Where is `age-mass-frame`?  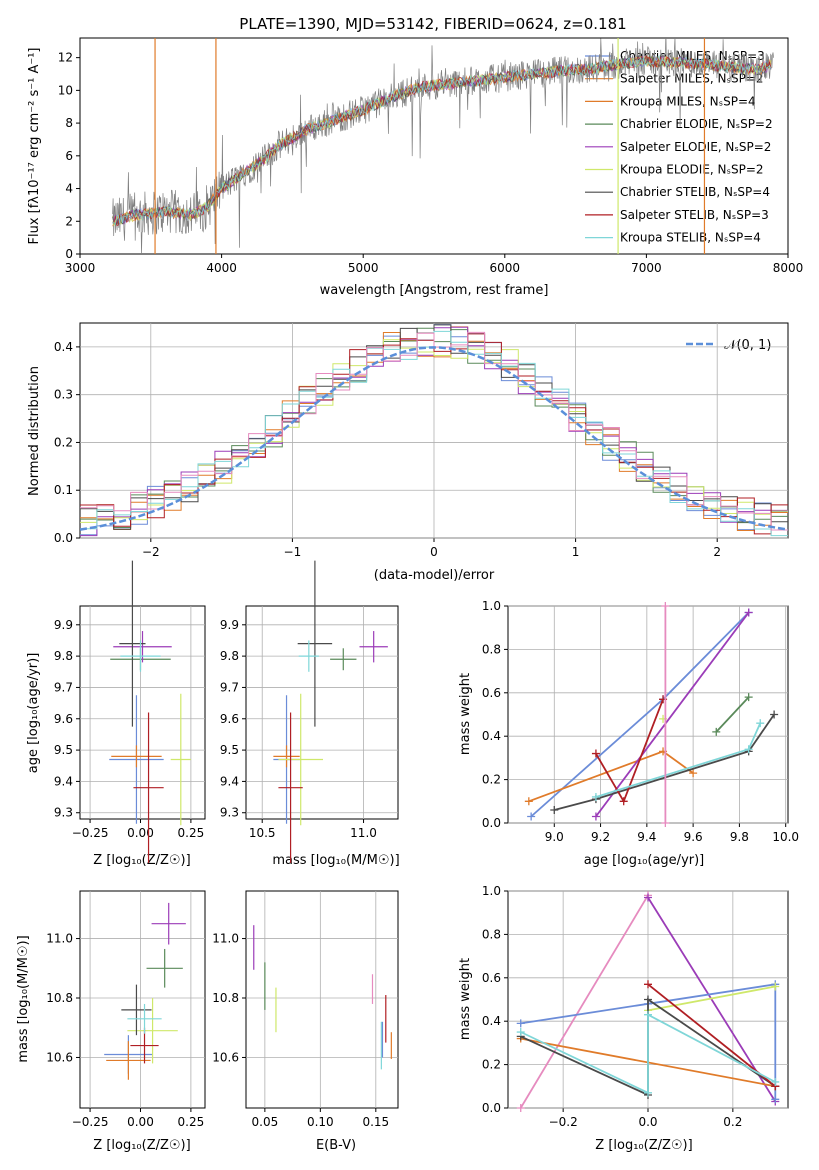
age-mass-frame is located at coordinates (322, 712).